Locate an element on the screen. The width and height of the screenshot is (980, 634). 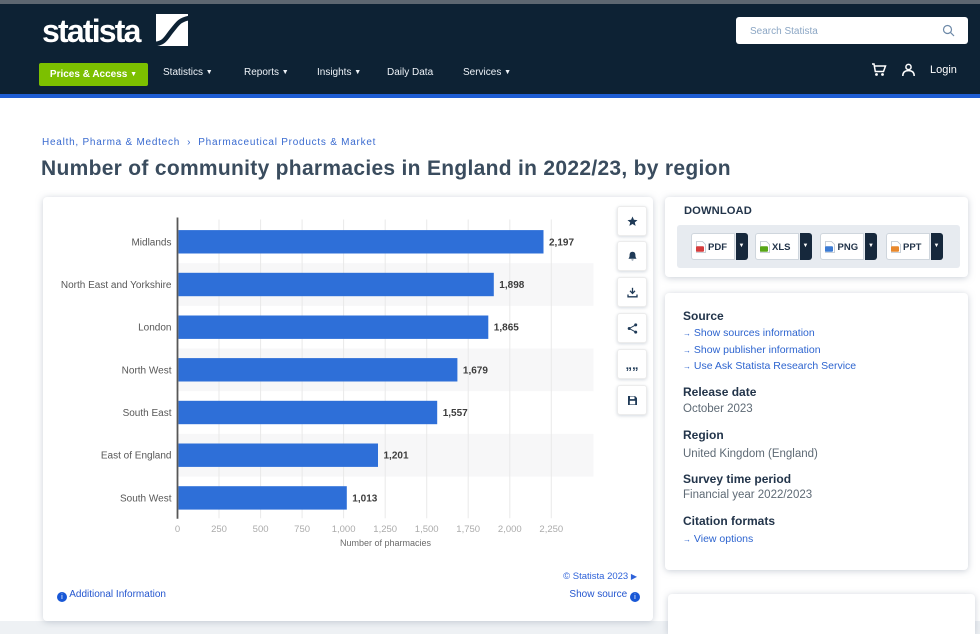
svg-text: 500 is located at coordinates (261, 529).